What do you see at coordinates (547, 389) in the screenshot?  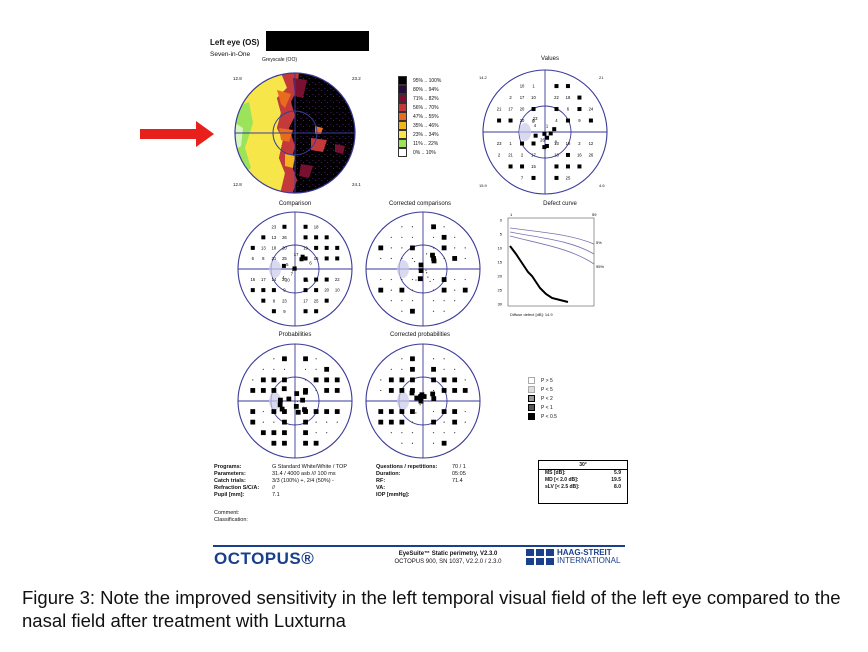 I see `probability-legend-label: P < 5` at bounding box center [547, 389].